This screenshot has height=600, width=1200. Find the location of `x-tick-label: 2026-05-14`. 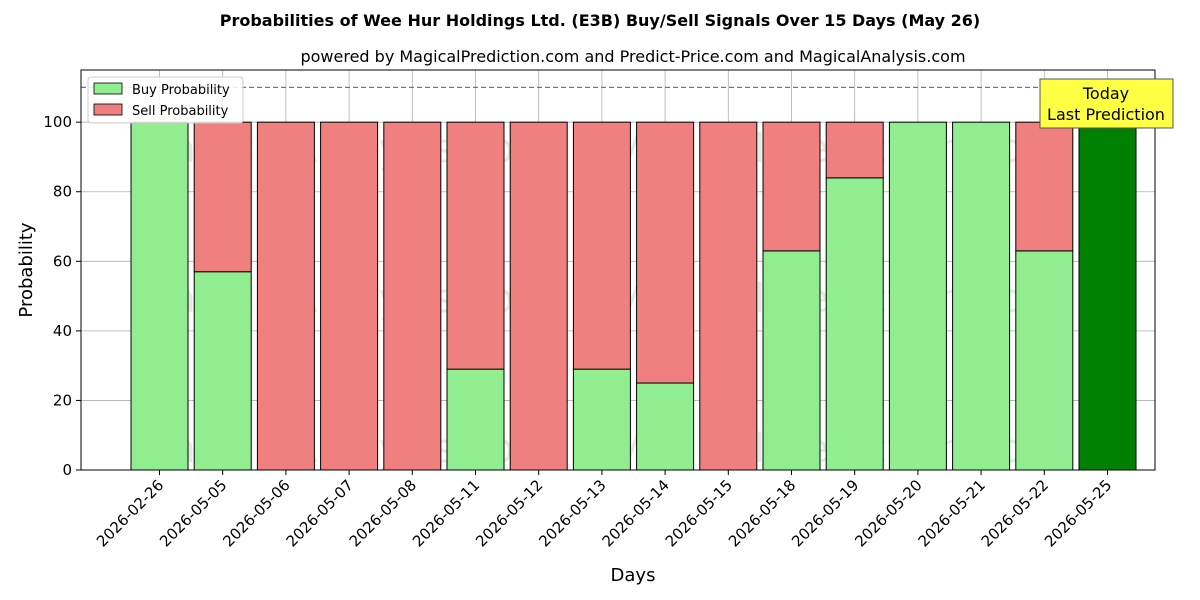

x-tick-label: 2026-05-14 is located at coordinates (636, 513).